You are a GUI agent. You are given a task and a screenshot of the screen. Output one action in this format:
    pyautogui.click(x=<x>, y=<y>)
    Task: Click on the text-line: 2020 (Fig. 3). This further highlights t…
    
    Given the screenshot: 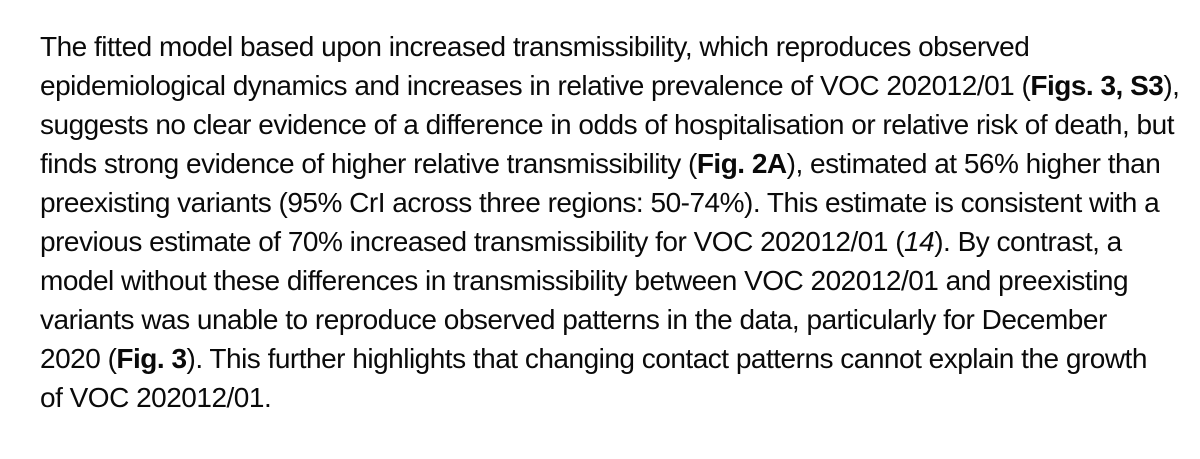 What is the action you would take?
    pyautogui.click(x=610, y=358)
    